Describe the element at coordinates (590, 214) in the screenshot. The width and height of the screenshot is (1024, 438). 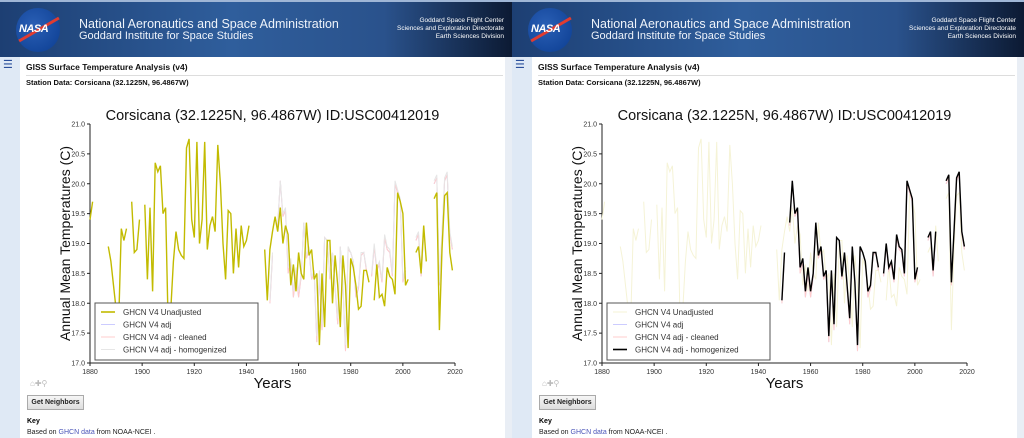
I see `y-tick-label: 19.5` at that location.